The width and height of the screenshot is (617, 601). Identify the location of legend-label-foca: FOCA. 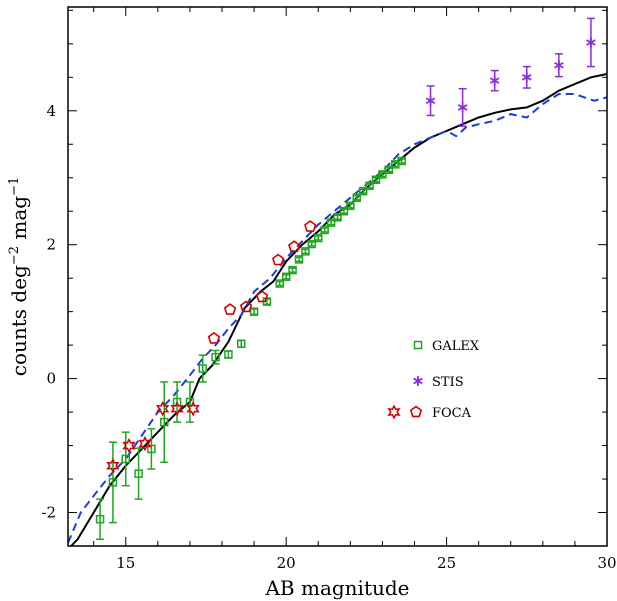
(452, 413).